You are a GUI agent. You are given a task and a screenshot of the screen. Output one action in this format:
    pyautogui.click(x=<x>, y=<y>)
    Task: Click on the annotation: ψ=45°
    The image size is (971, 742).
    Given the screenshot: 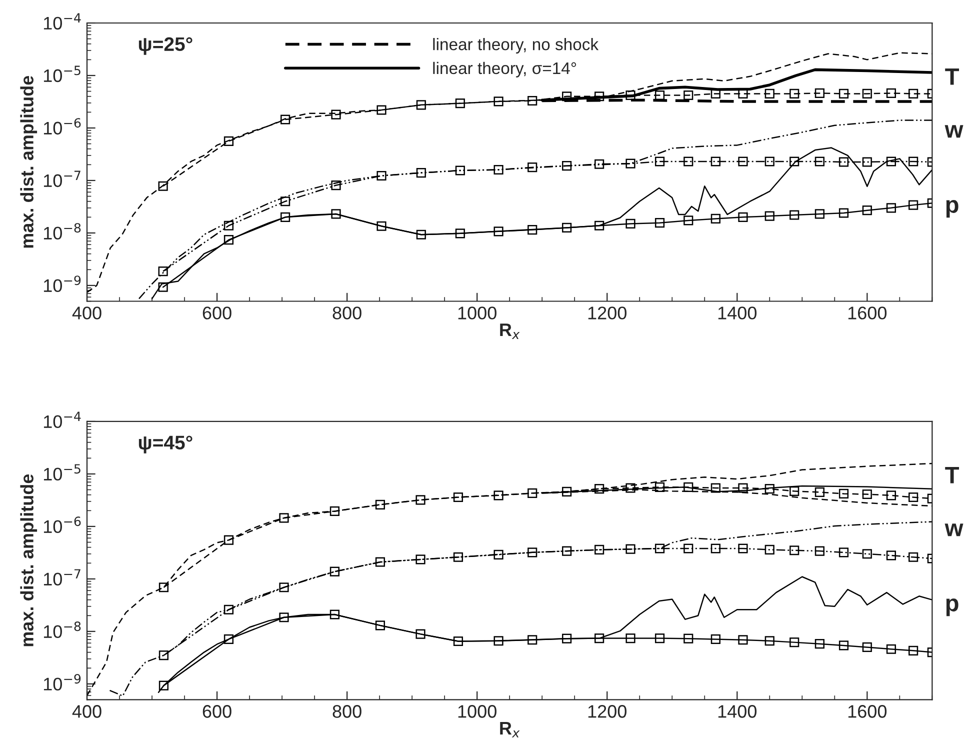 What is the action you would take?
    pyautogui.click(x=165, y=445)
    